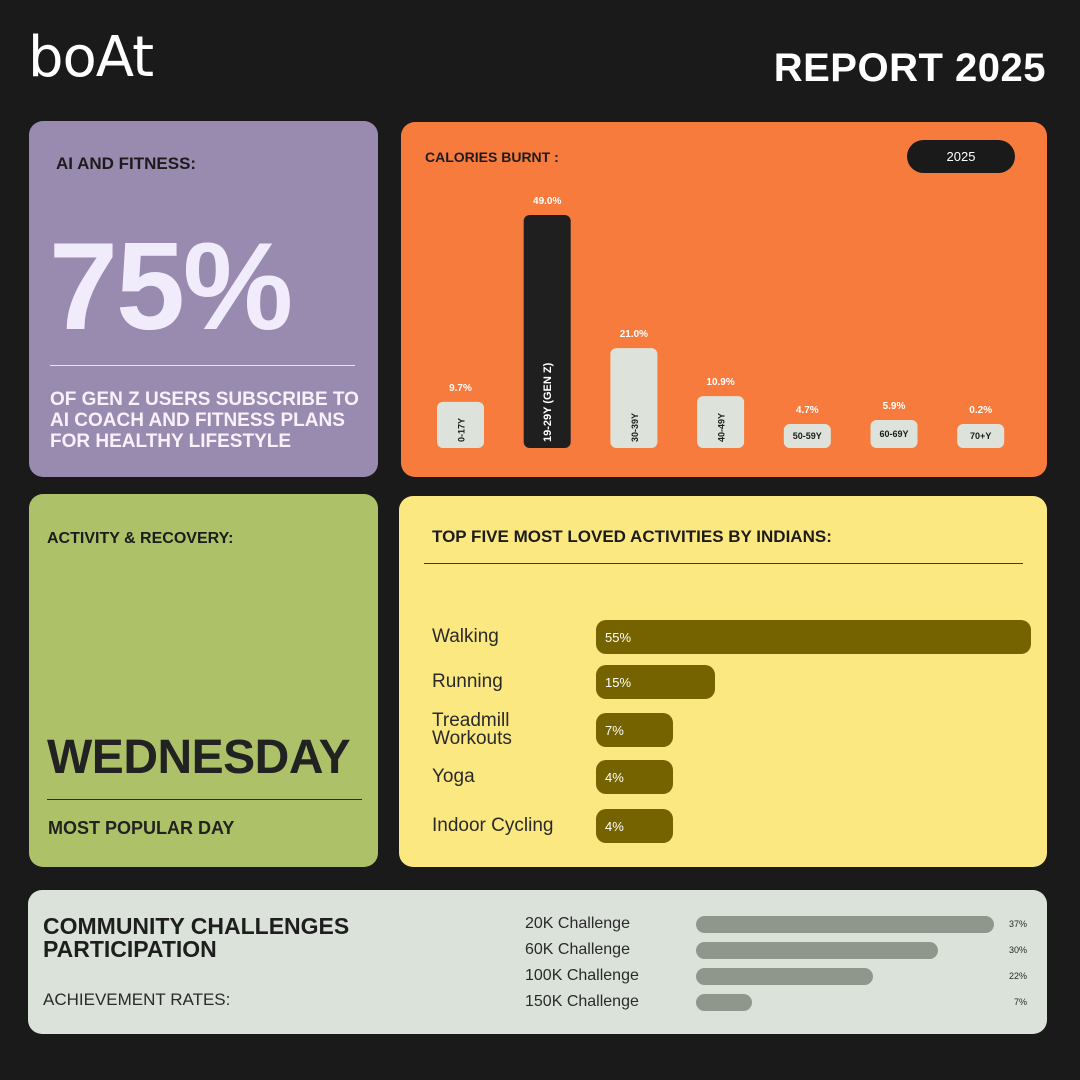 This screenshot has width=1080, height=1080. Describe the element at coordinates (961, 156) in the screenshot. I see `year-selector-button: 2025` at that location.